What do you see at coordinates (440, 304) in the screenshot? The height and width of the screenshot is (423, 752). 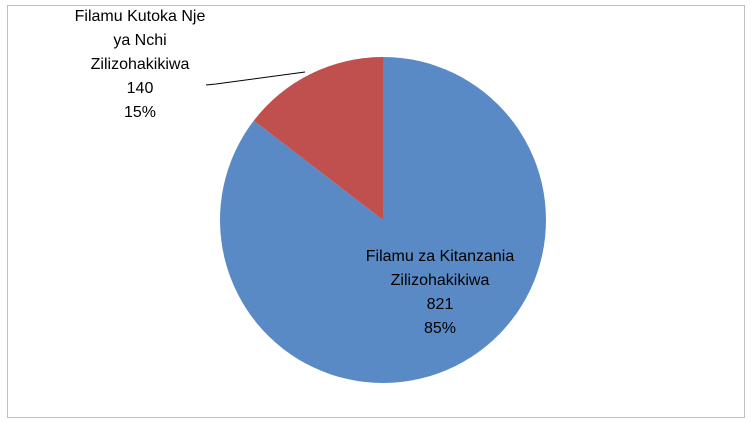 I see `slice-value: 821` at bounding box center [440, 304].